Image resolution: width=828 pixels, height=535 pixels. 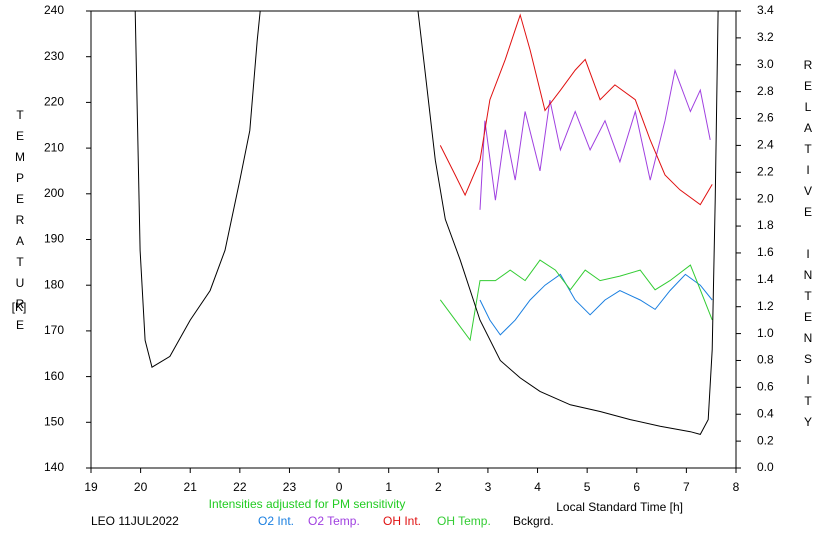 What do you see at coordinates (20, 223) in the screenshot?
I see `y-axis-label: TEMPERATURE` at bounding box center [20, 223].